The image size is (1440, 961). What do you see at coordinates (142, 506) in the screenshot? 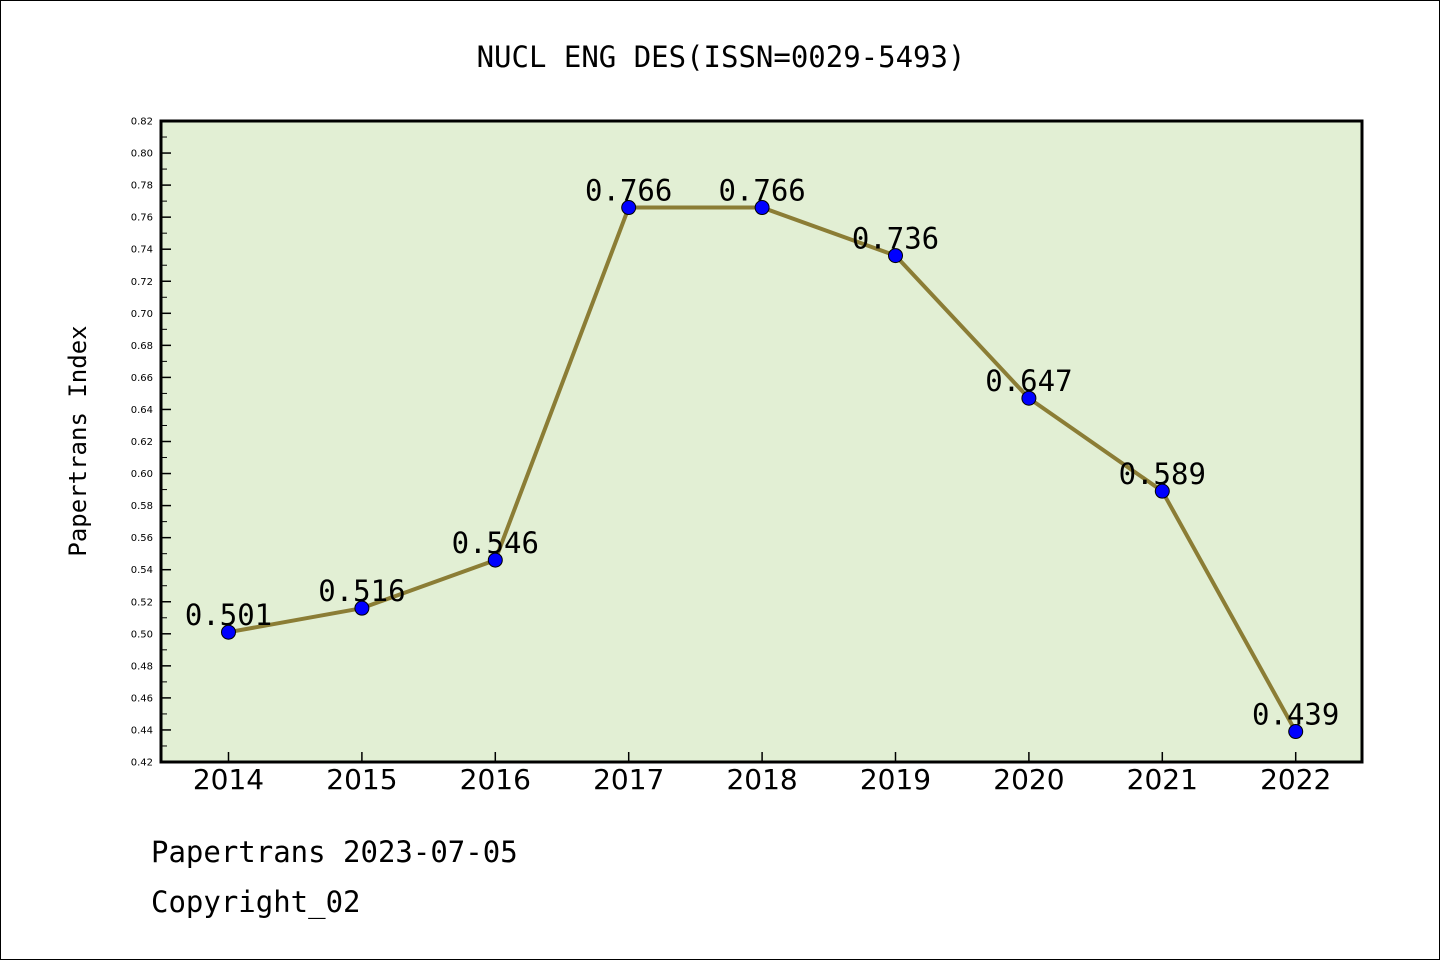
I see `y-tick-label: 0.58` at bounding box center [142, 506].